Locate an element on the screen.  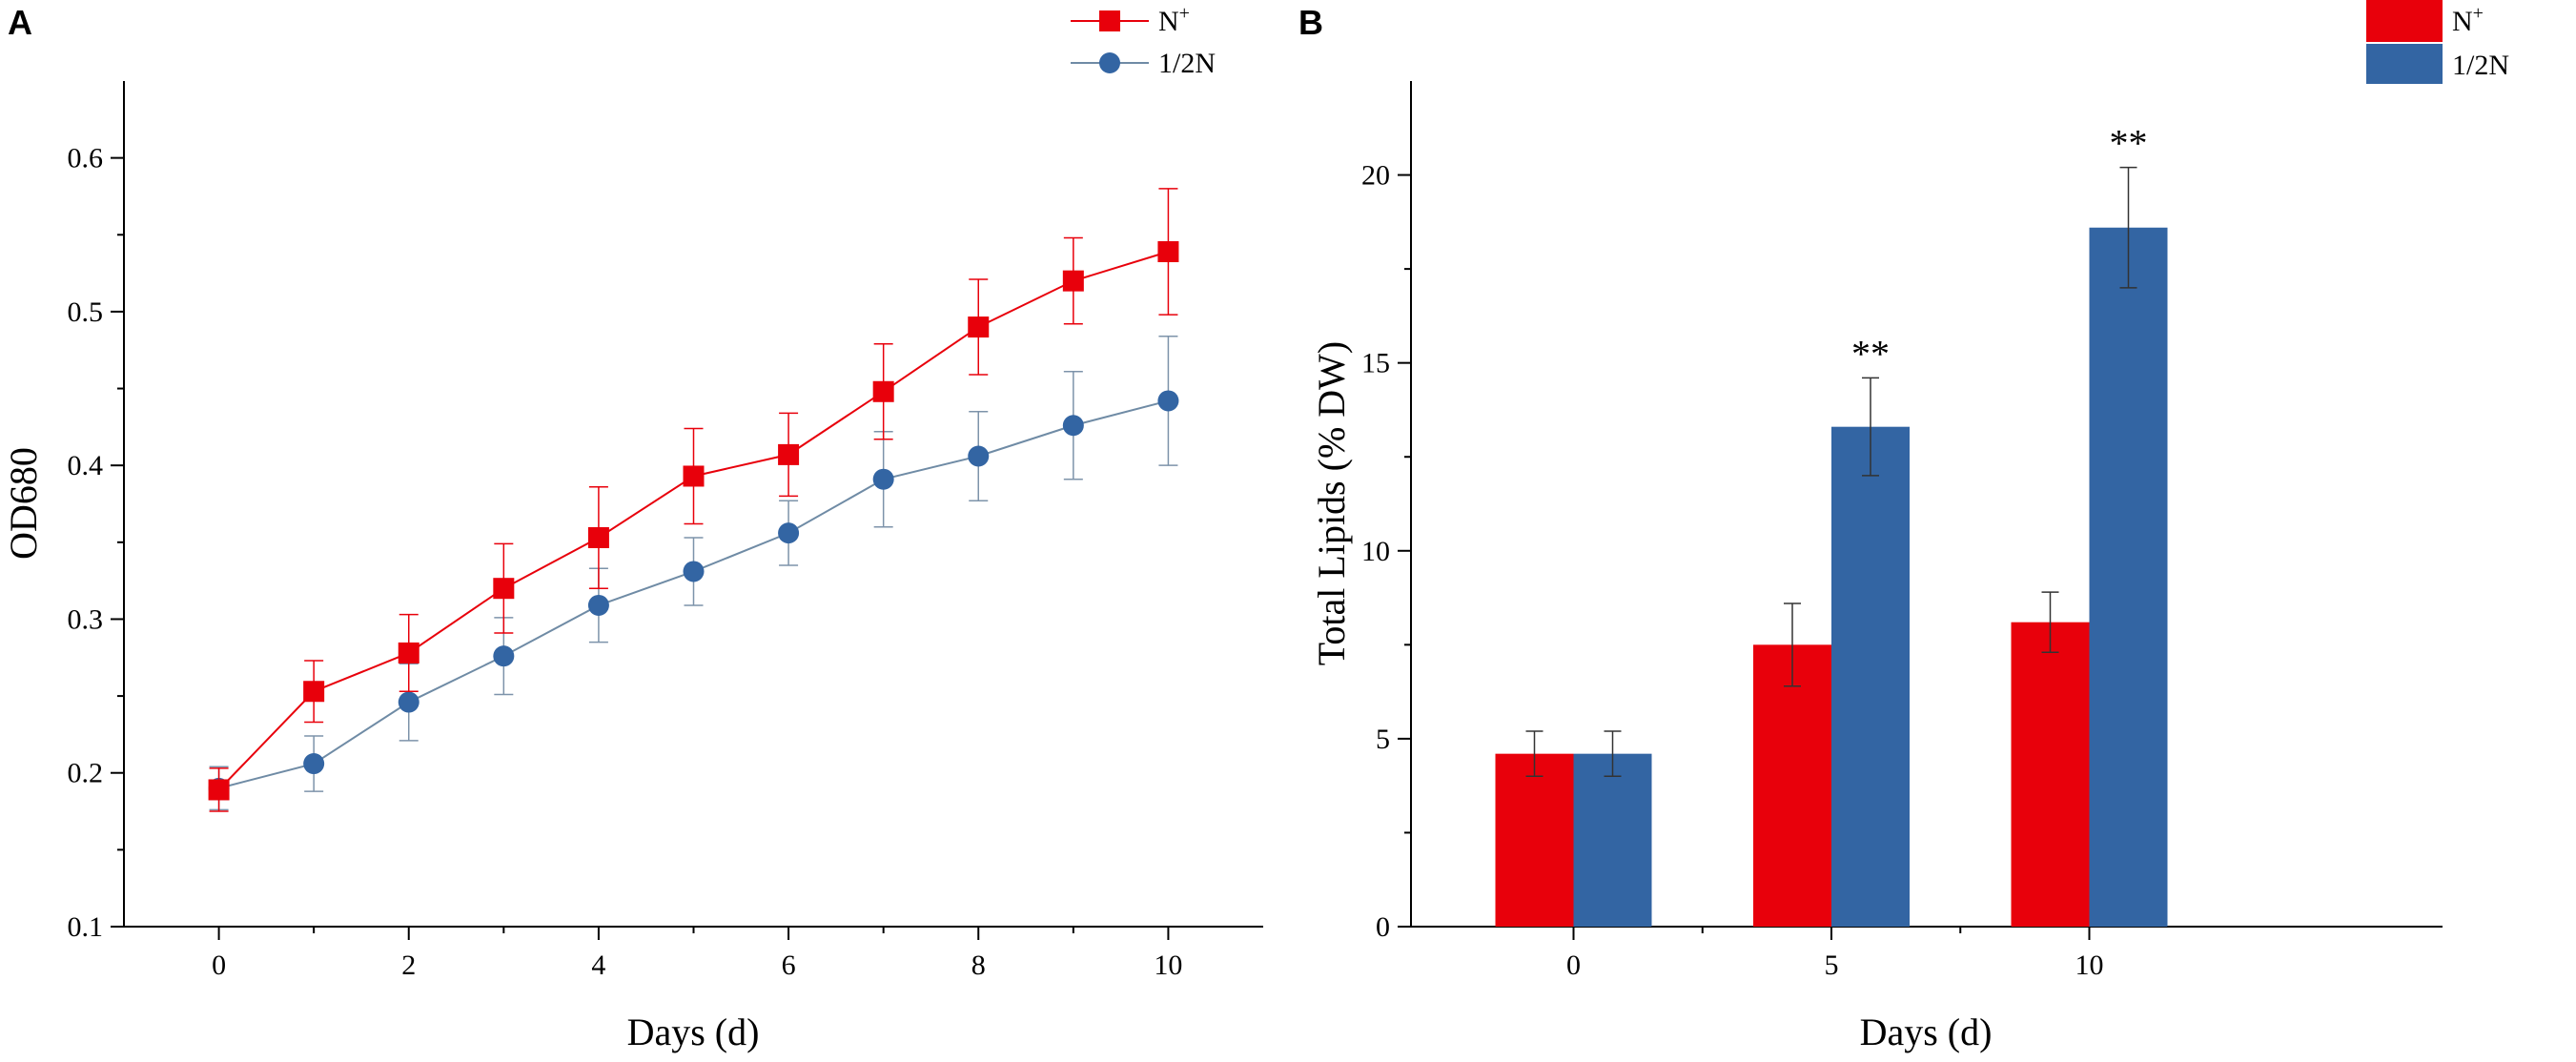
panel-b-legend: N+ 1/2N is located at coordinates (2437, 42).